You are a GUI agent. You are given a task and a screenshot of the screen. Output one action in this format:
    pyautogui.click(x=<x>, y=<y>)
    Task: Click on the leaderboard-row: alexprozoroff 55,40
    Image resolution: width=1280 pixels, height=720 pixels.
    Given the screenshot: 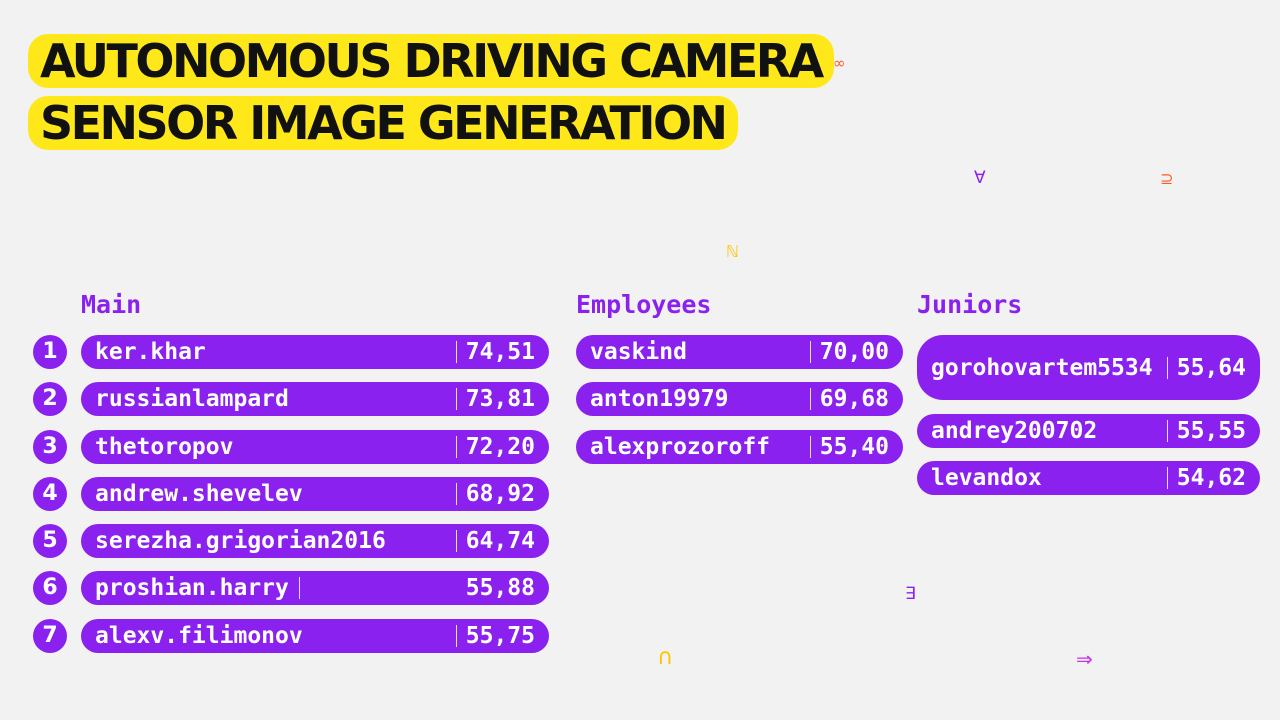 What is the action you would take?
    pyautogui.click(x=739, y=447)
    